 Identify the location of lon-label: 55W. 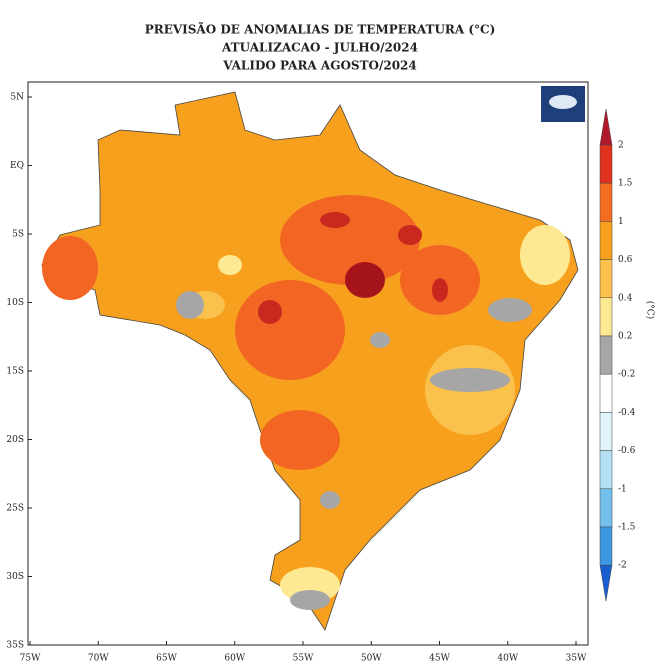
(303, 659).